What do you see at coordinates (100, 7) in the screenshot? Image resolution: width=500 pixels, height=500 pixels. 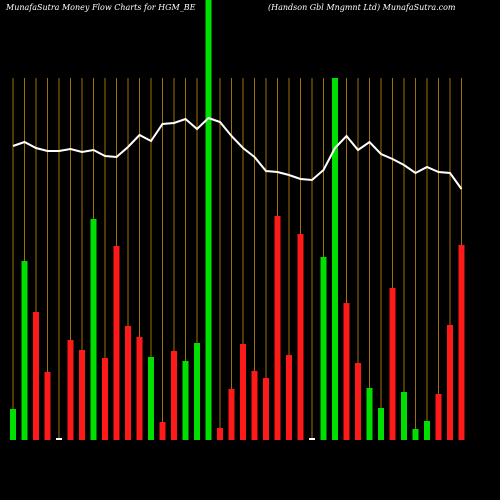 I see `chart-title: MunafaSutra Money Flow Charts for HGM_BE` at bounding box center [100, 7].